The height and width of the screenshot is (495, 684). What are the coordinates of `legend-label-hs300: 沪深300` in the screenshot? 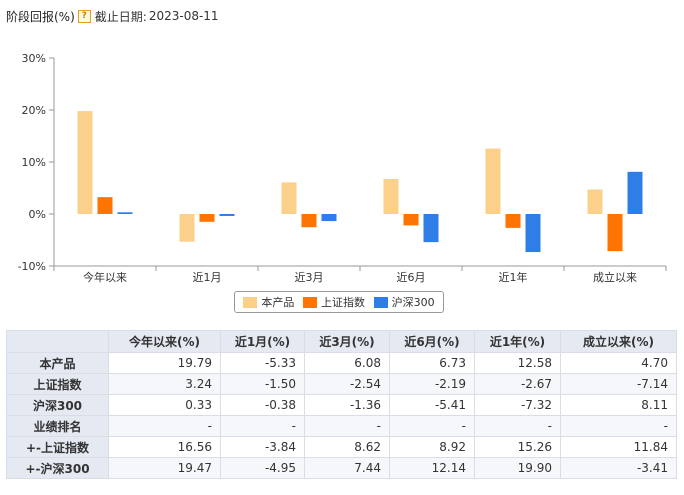 It's located at (413, 302).